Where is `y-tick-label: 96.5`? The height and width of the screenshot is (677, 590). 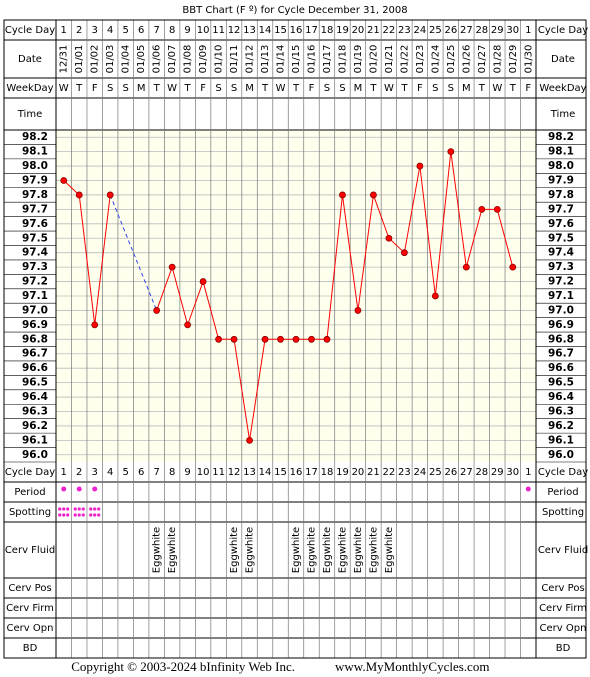 y-tick-label: 96.5 is located at coordinates (35, 383).